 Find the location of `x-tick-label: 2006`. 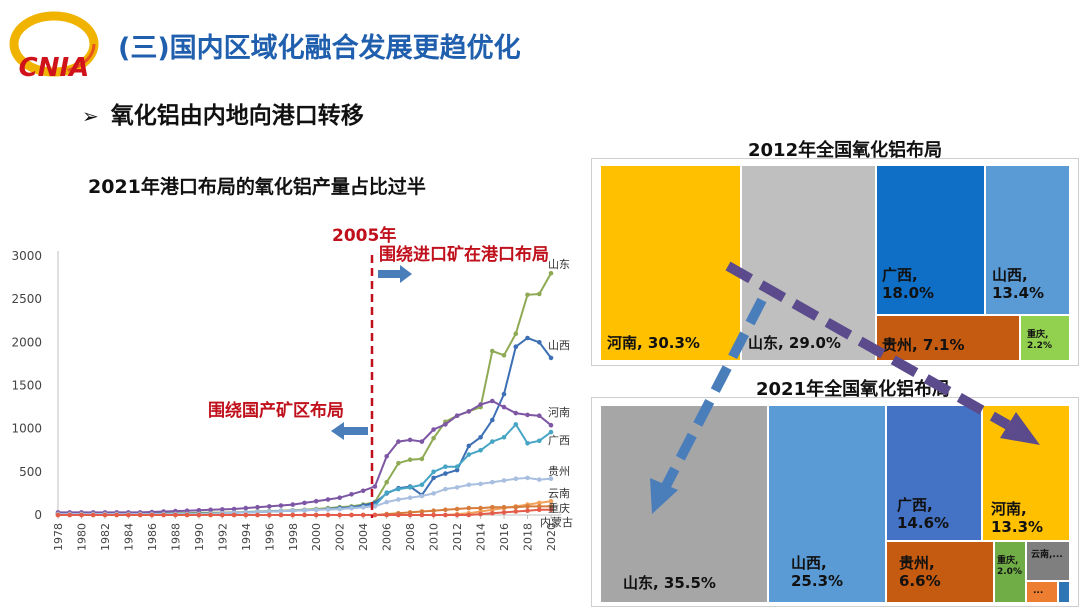

x-tick-label: 2006 is located at coordinates (387, 537).